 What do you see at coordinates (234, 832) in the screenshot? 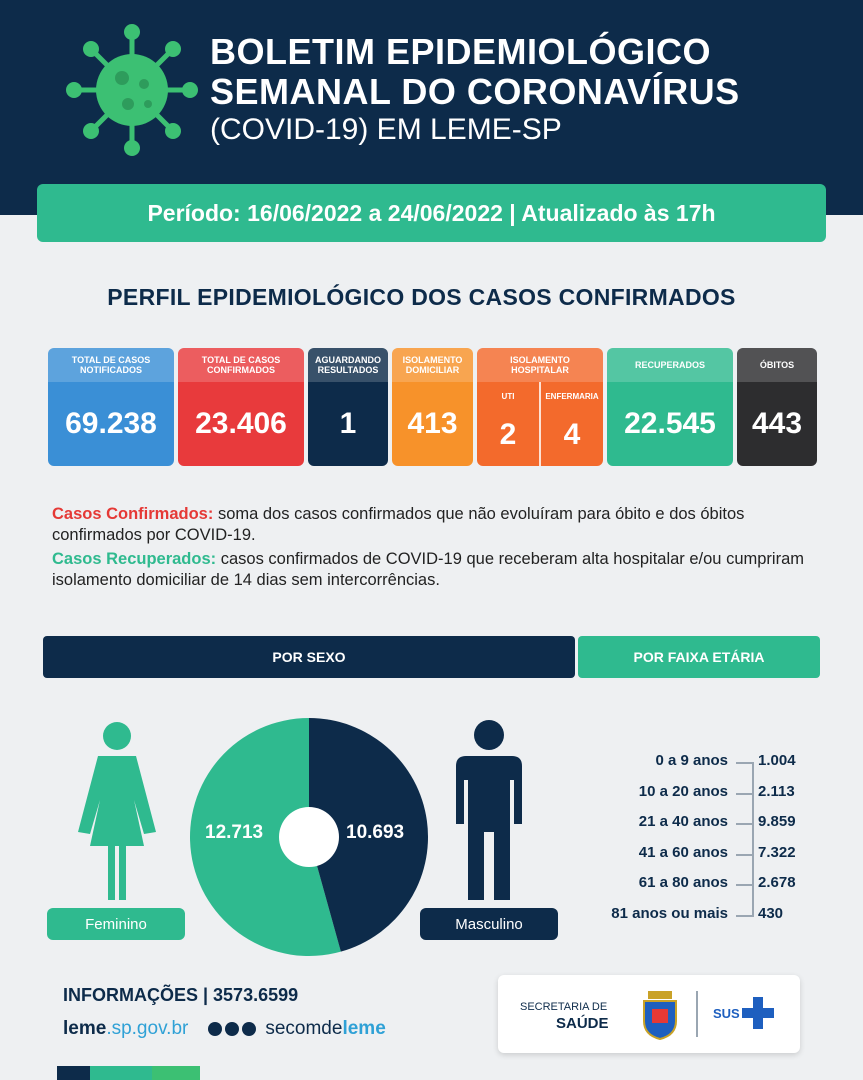
I see `female-value: 12.713` at bounding box center [234, 832].